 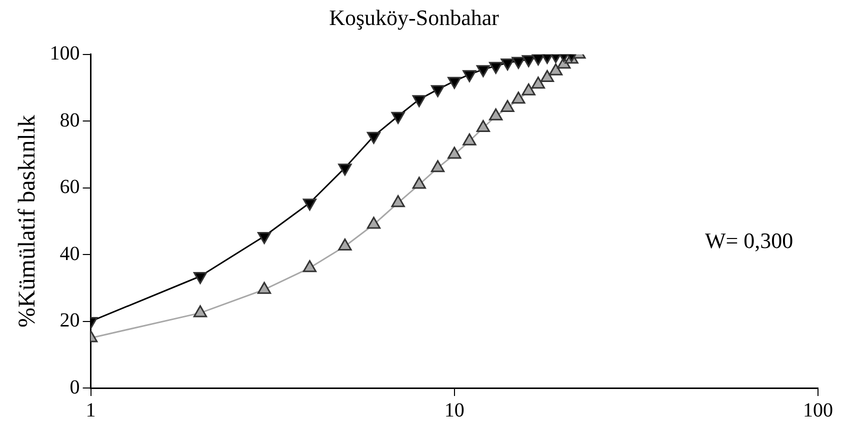 What do you see at coordinates (454, 410) in the screenshot?
I see `x-tick-label: 10` at bounding box center [454, 410].